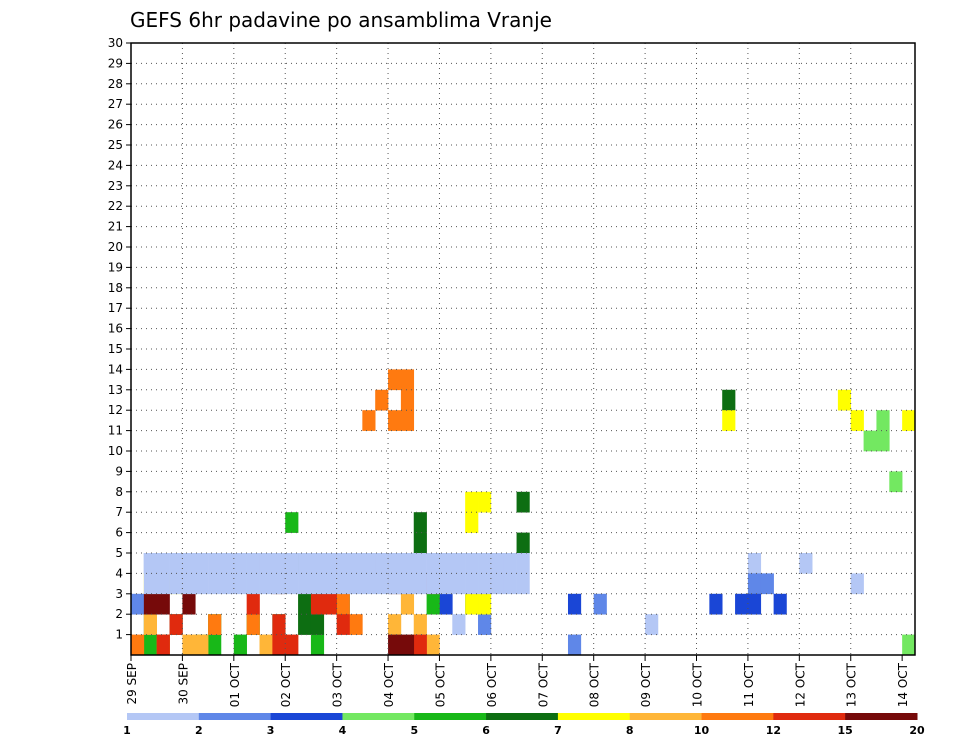  Describe the element at coordinates (115, 84) in the screenshot. I see `y-tick-label: 28` at that location.